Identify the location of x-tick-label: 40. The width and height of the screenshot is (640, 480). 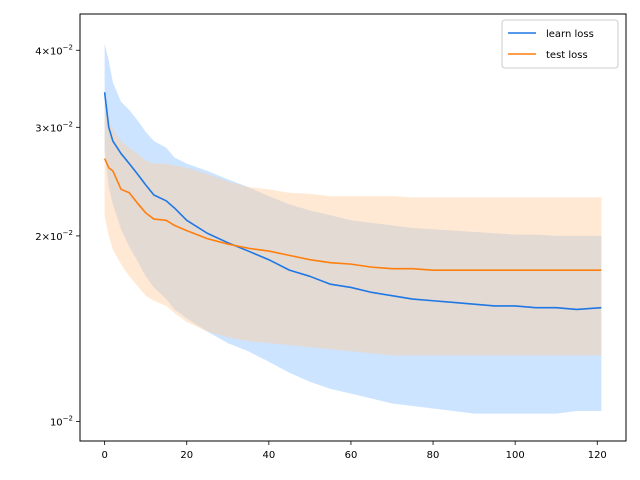
(268, 455).